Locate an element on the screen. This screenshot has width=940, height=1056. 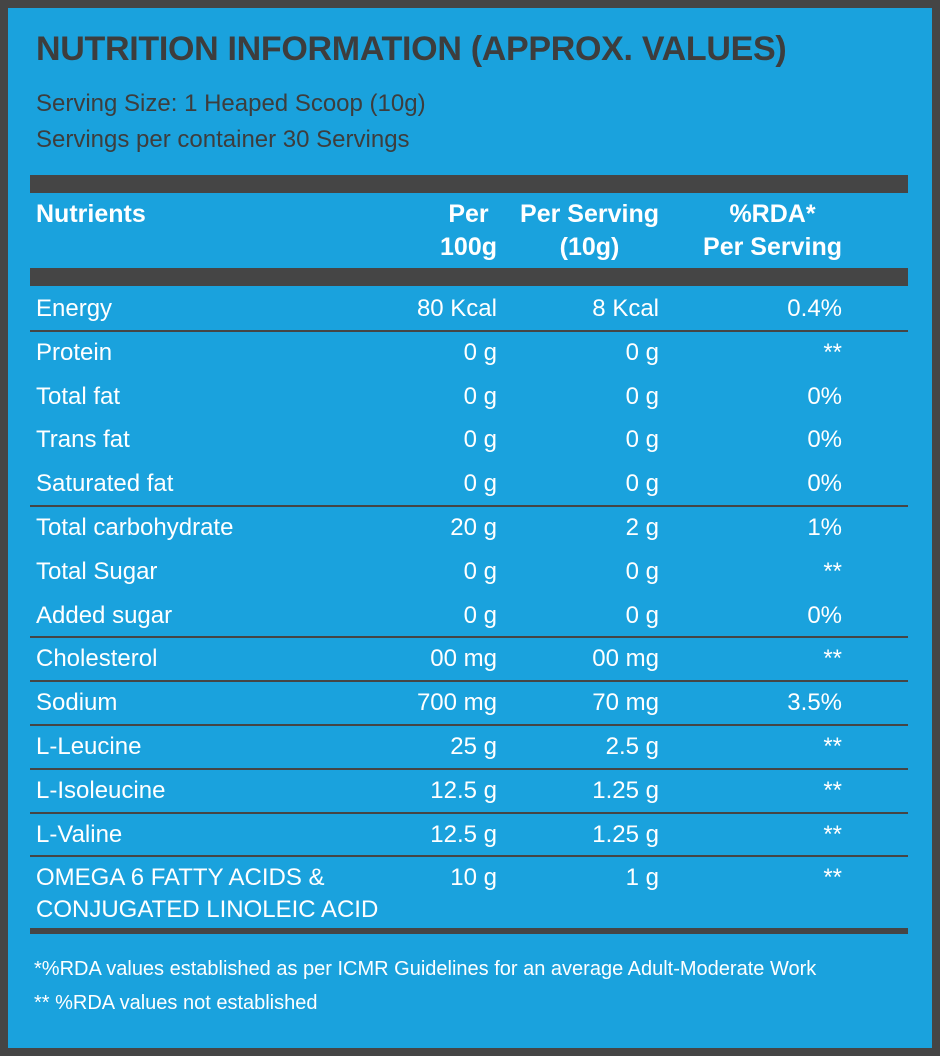
footnote: ** %RDA values not established is located at coordinates (176, 1003).